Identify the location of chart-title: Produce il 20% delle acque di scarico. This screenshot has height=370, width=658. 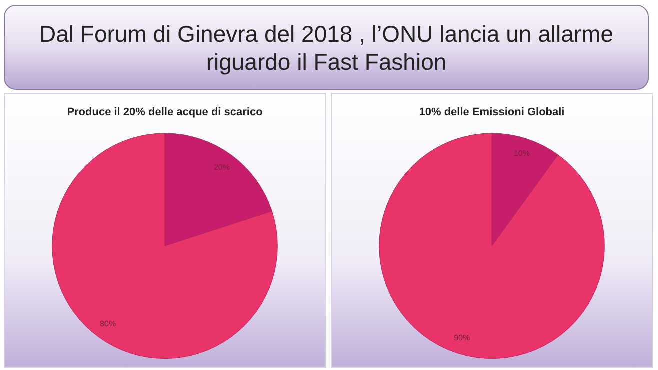
(165, 112).